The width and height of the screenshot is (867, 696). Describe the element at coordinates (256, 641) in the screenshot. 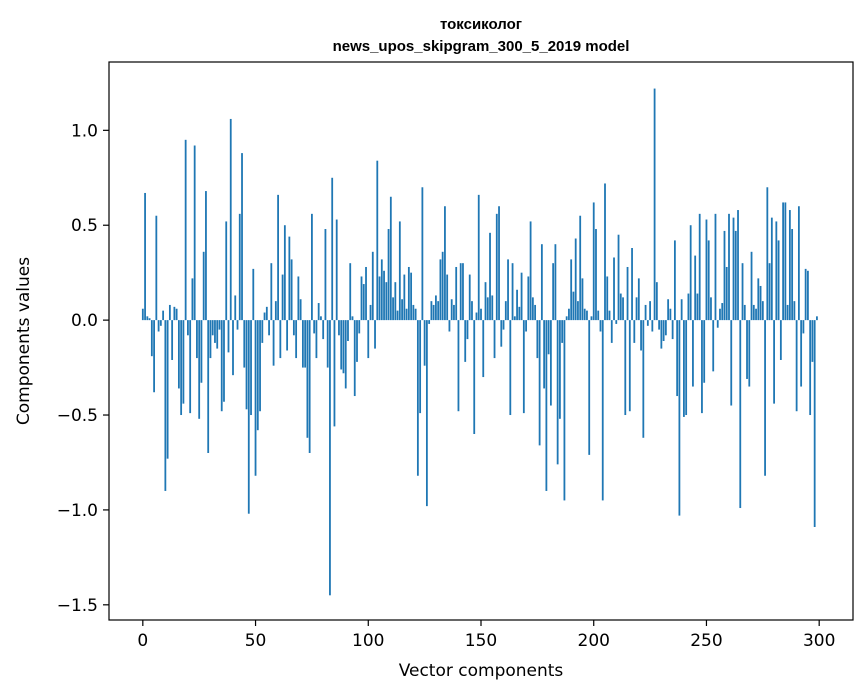

I see `x-tick-label: 50` at that location.